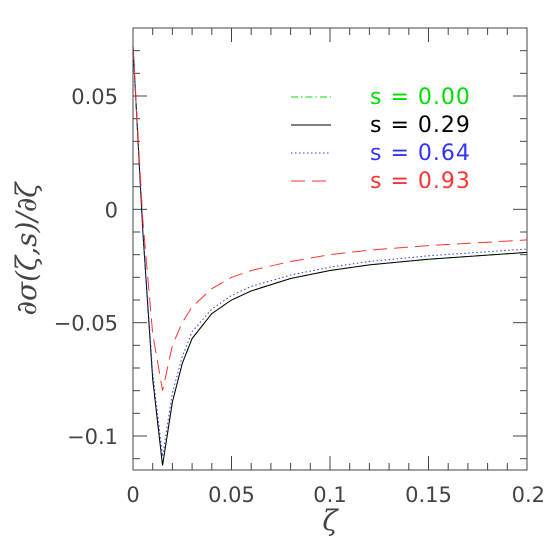 Image resolution: width=545 pixels, height=545 pixels. I want to click on x-tick-label: 0, so click(132, 495).